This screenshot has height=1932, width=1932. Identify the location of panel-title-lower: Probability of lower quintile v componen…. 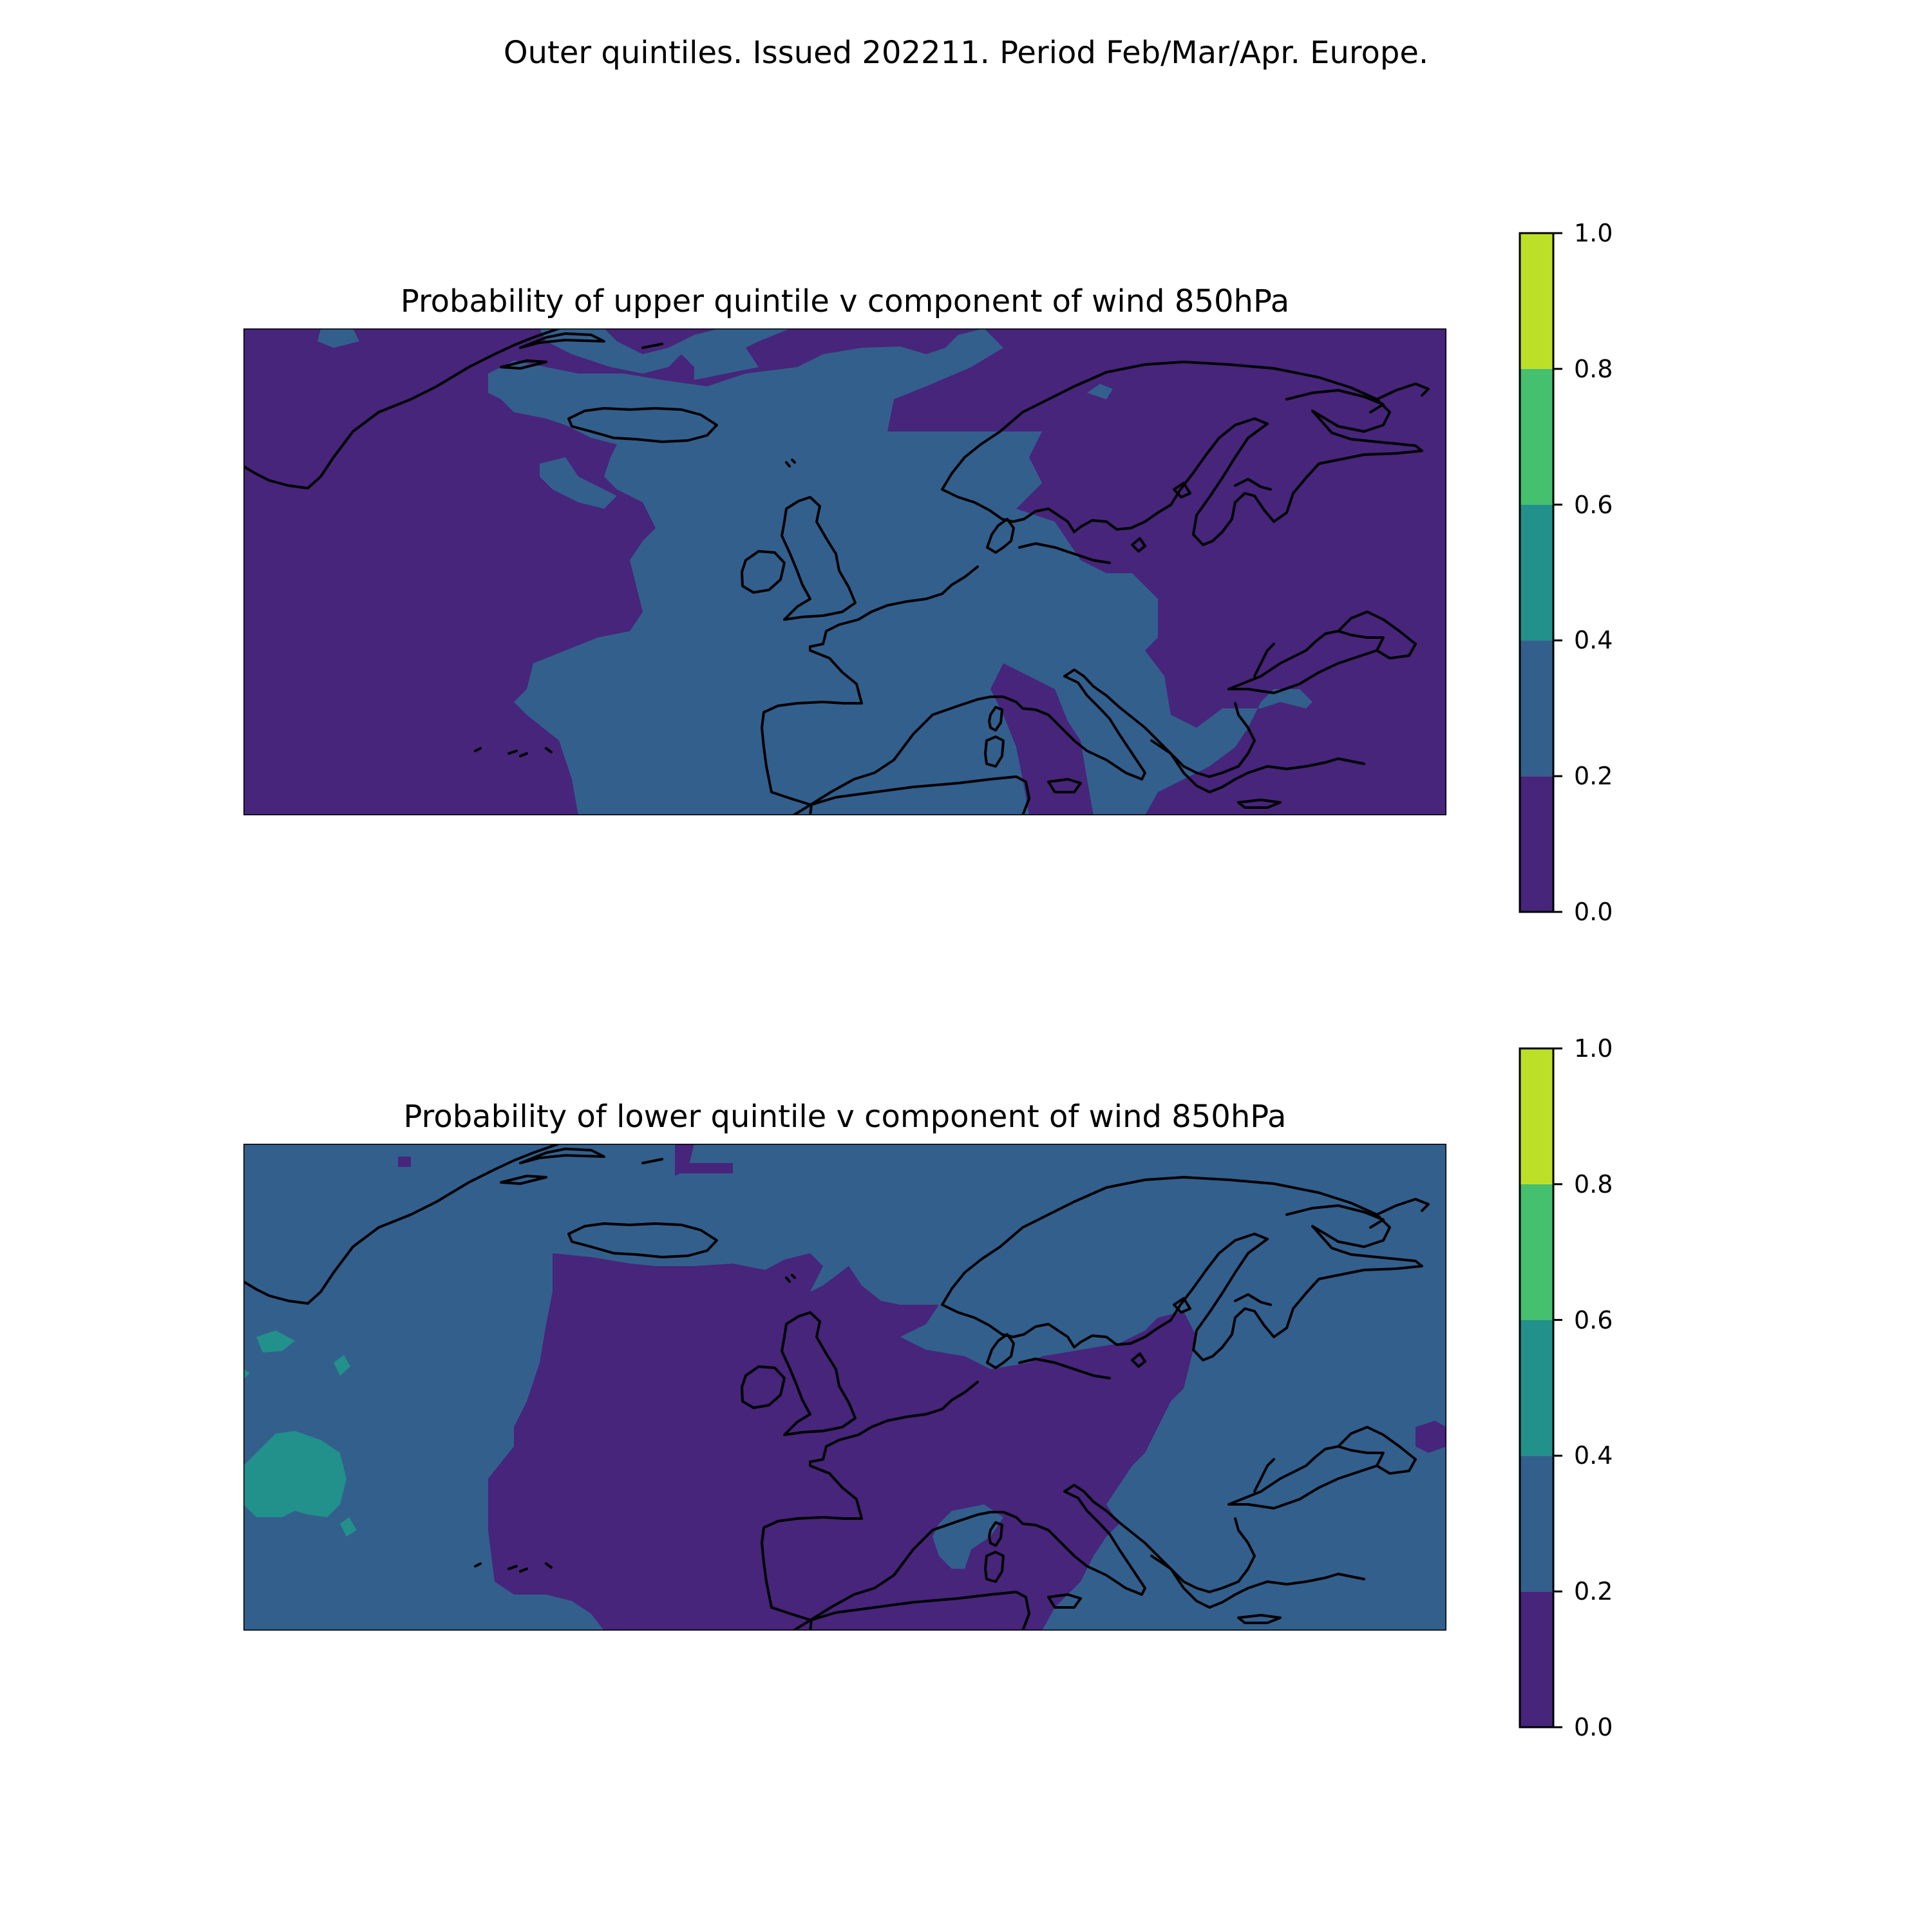
(845, 1117).